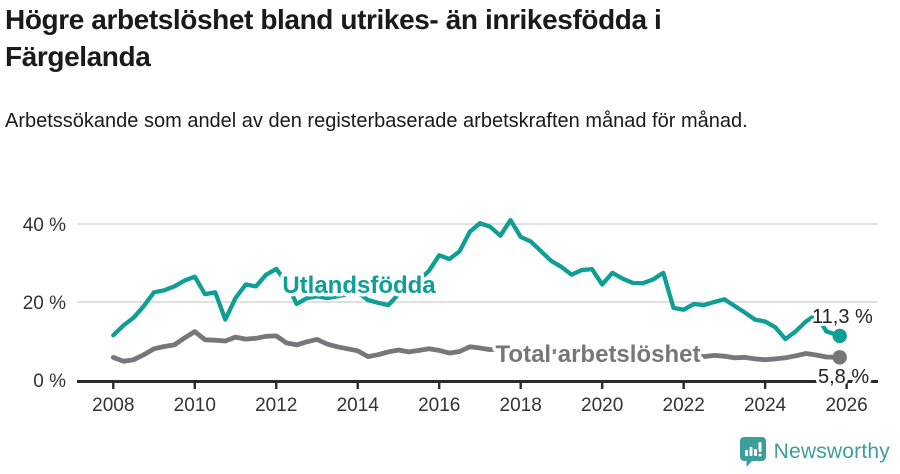  Describe the element at coordinates (476, 346) in the screenshot. I see `series-line-total` at that location.